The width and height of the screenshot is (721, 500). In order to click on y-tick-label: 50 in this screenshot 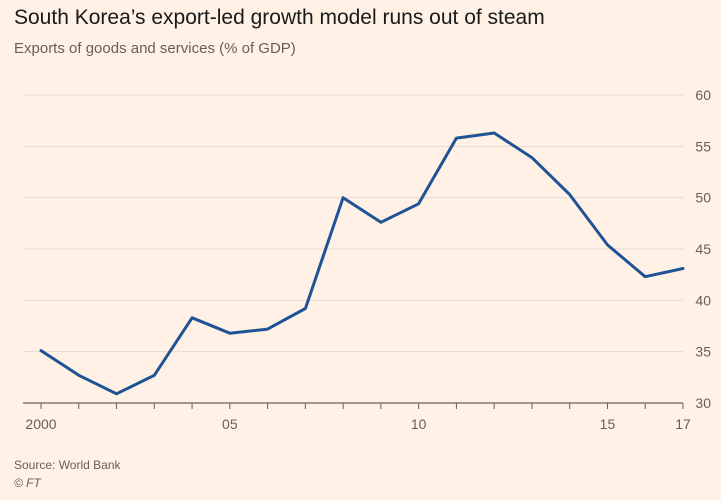, I will do `click(703, 198)`.